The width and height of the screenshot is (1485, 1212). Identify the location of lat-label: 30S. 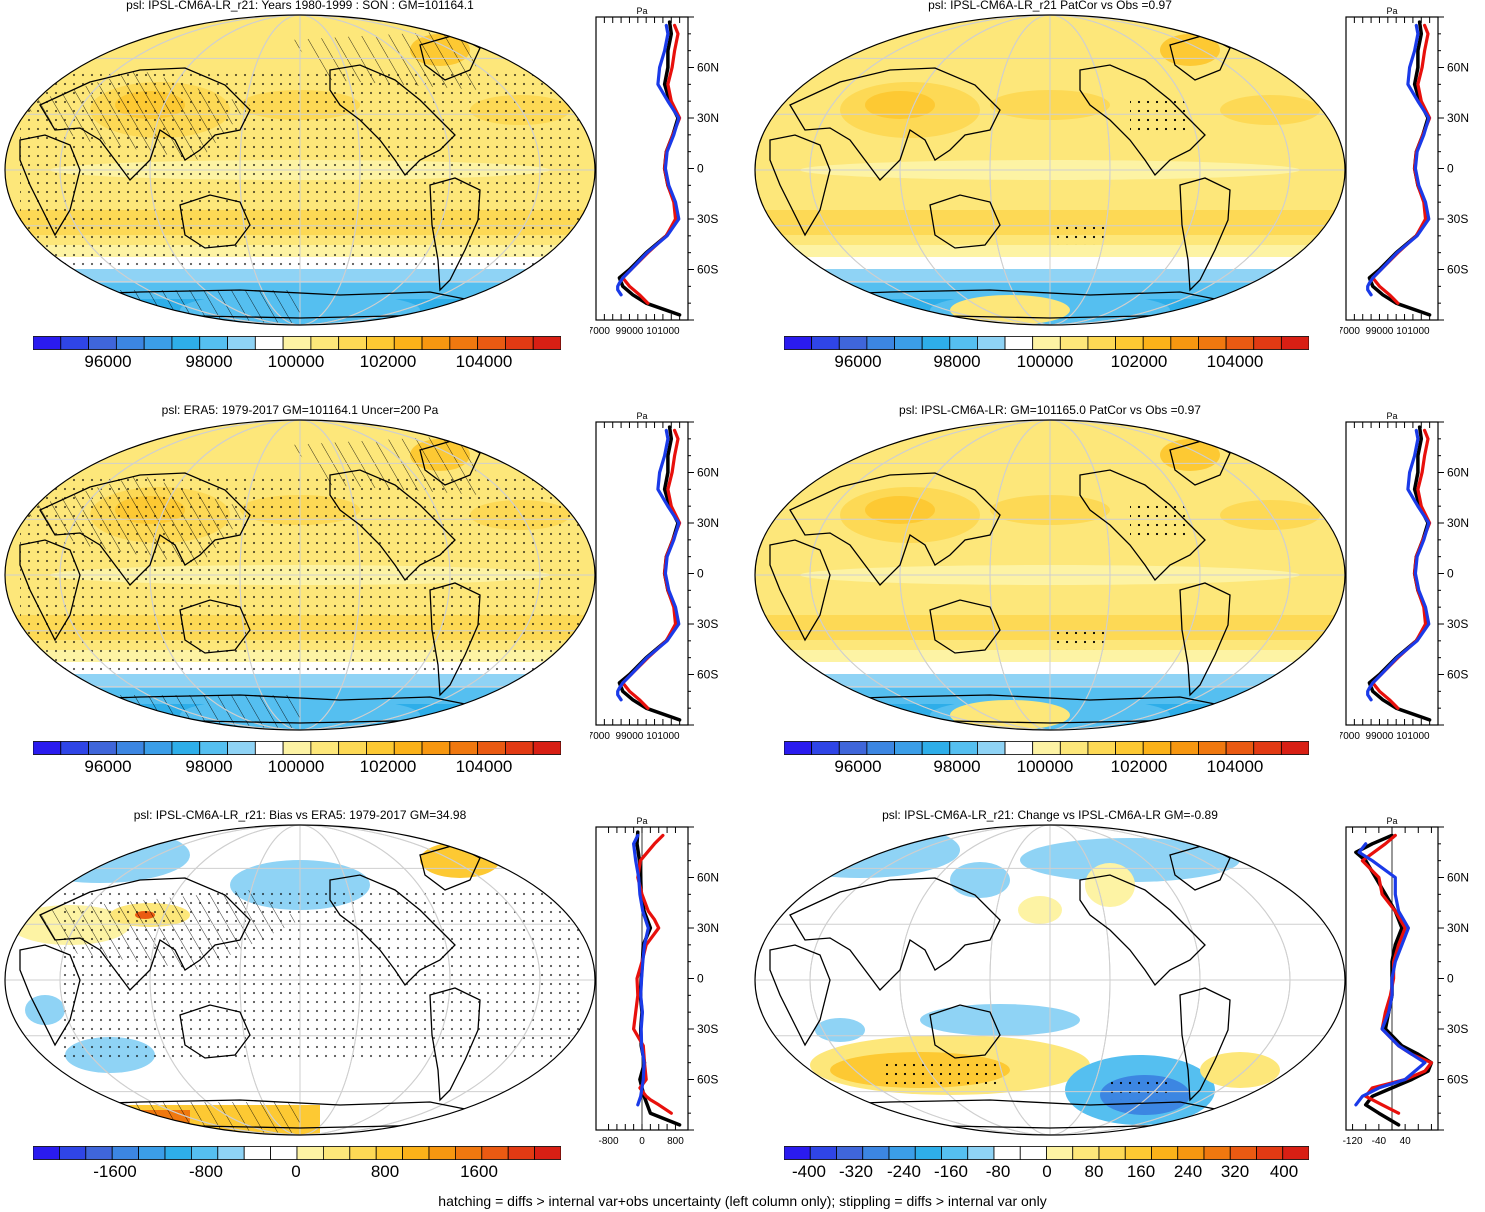
(707, 1029).